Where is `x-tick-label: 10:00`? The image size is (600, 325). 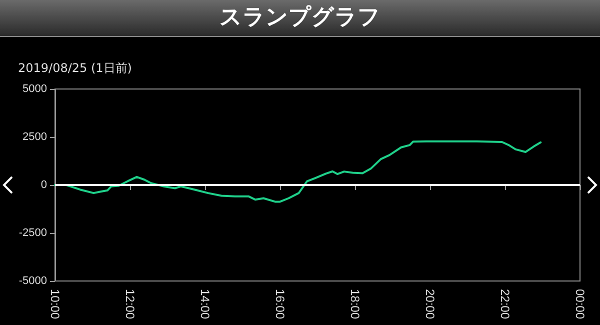 x-tick-label: 10:00 is located at coordinates (55, 304).